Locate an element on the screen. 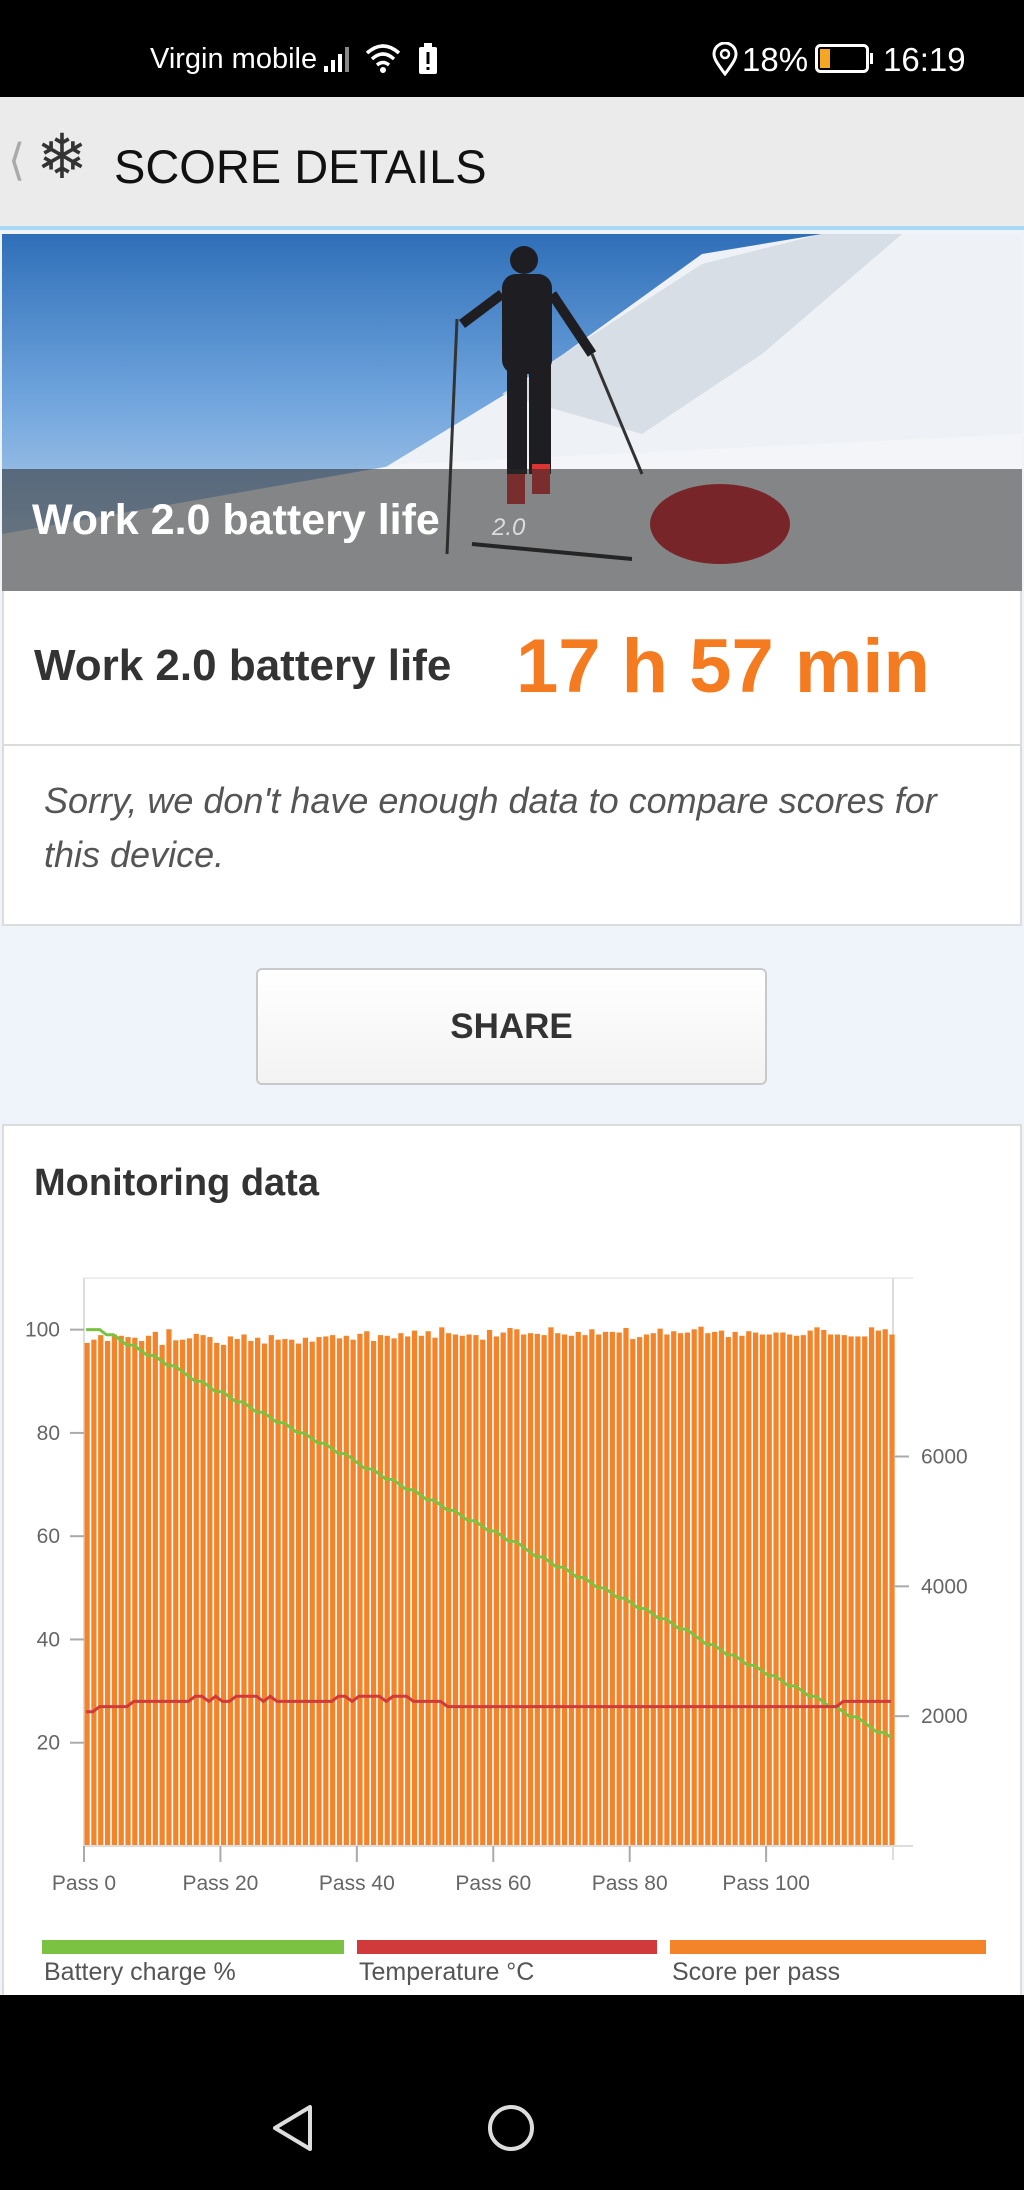 The height and width of the screenshot is (2190, 1024). share-button: SHARE is located at coordinates (511, 1026).